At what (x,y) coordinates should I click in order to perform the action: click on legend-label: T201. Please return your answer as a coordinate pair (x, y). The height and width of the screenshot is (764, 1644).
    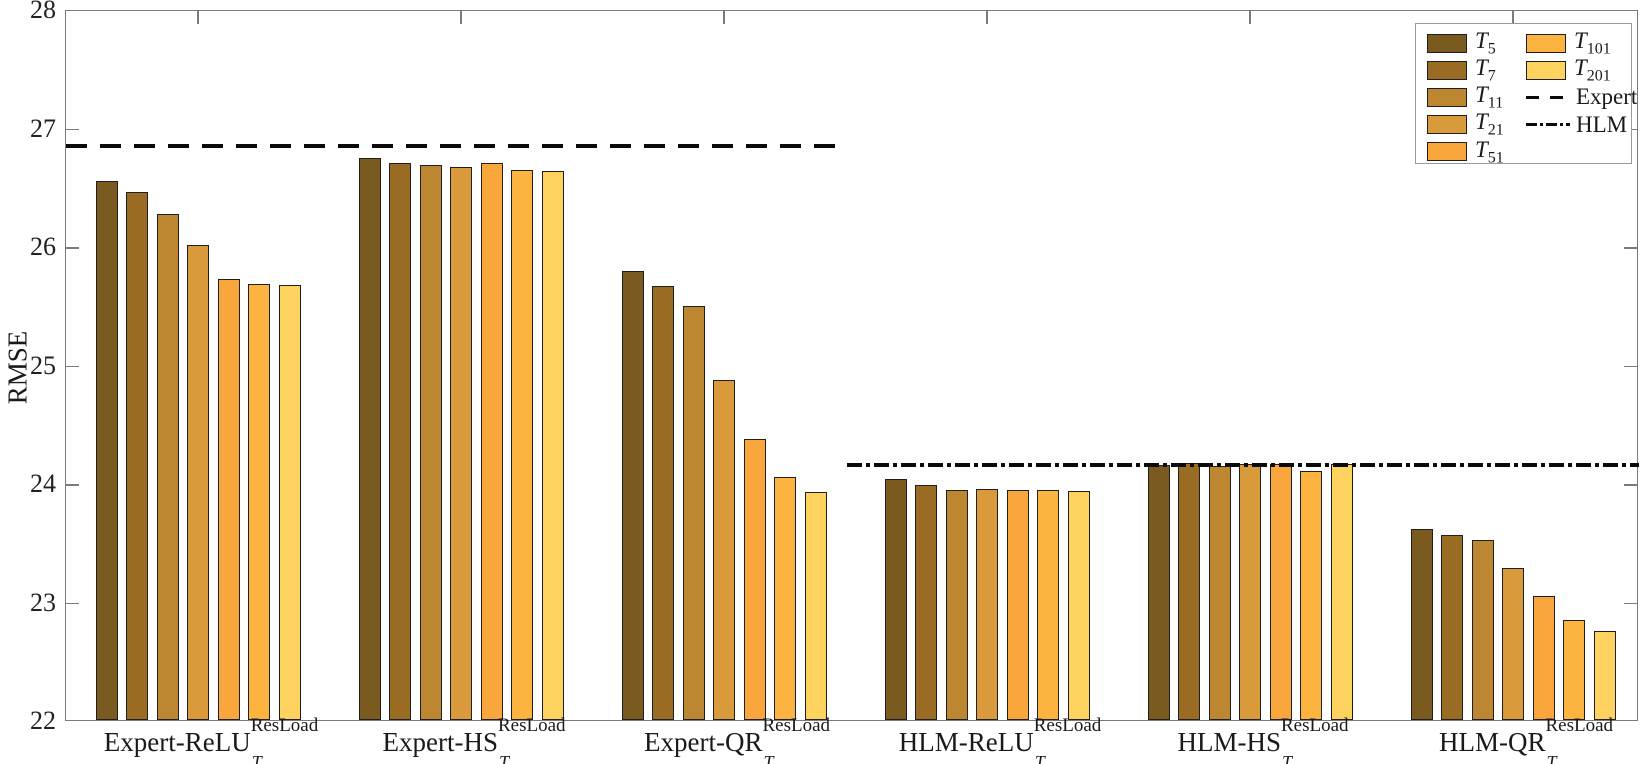
    Looking at the image, I should click on (1592, 69).